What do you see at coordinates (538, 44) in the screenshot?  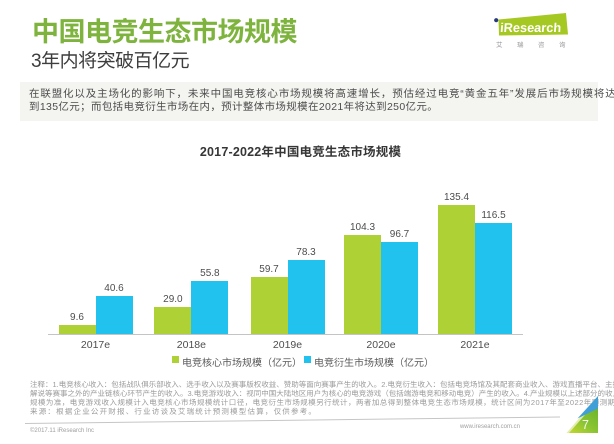 I see `svg-text: 艾瑞咨询` at bounding box center [538, 44].